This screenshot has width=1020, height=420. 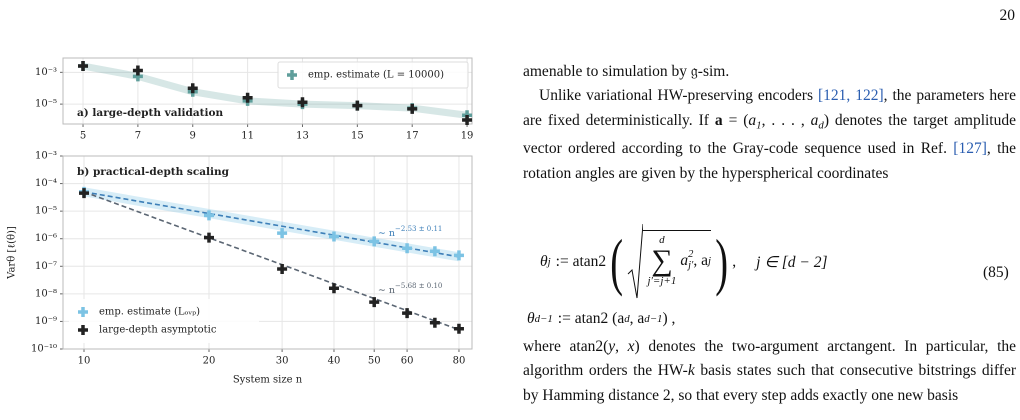 I want to click on x-tick-label: 17, so click(x=412, y=136).